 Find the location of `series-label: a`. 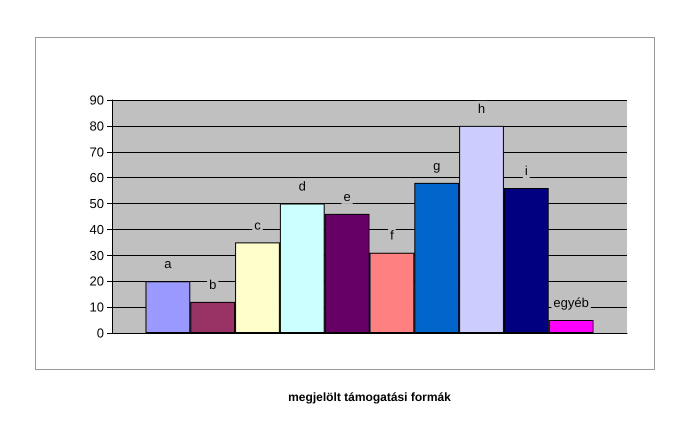

series-label: a is located at coordinates (168, 264).